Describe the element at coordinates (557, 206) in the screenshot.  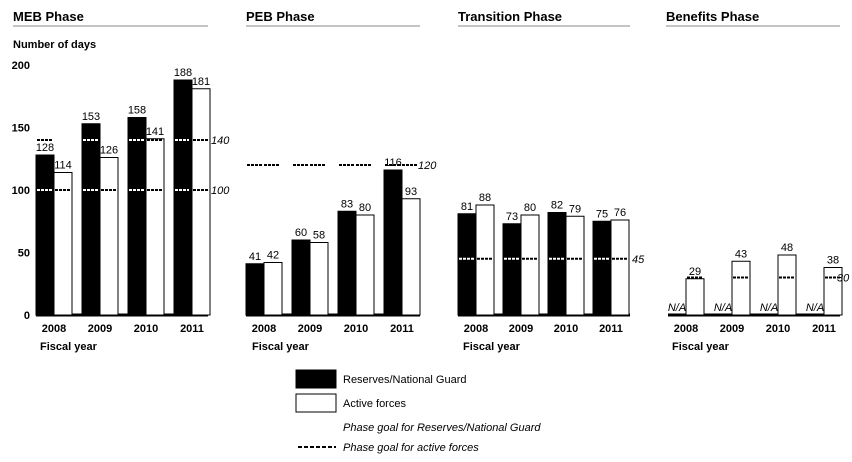
I see `data-label-reserves: 82` at that location.